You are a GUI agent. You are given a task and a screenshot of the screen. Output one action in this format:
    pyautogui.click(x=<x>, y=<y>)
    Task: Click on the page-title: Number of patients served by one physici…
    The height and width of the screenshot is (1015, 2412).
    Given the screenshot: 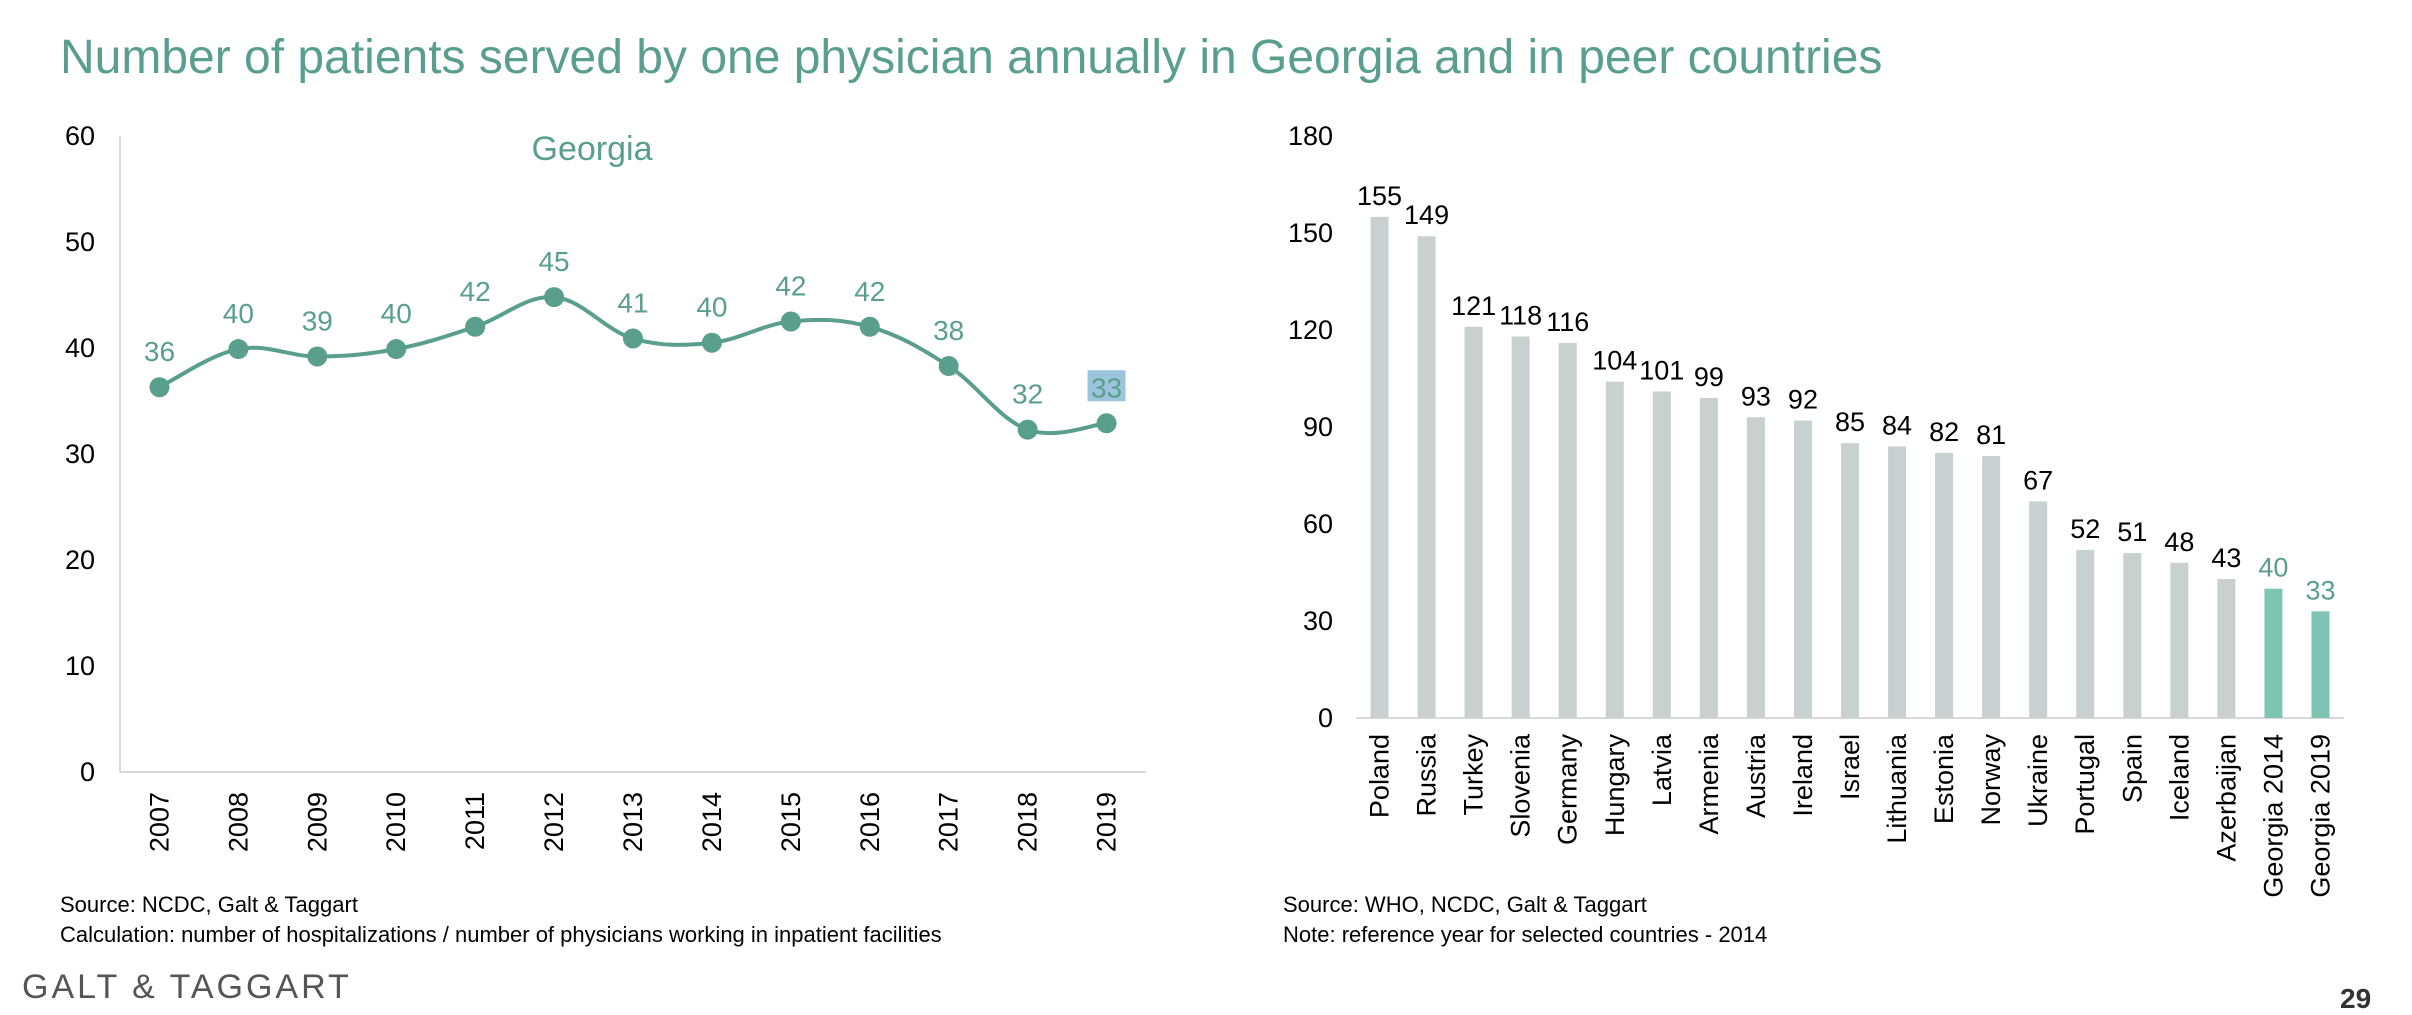 What is the action you would take?
    pyautogui.click(x=971, y=57)
    